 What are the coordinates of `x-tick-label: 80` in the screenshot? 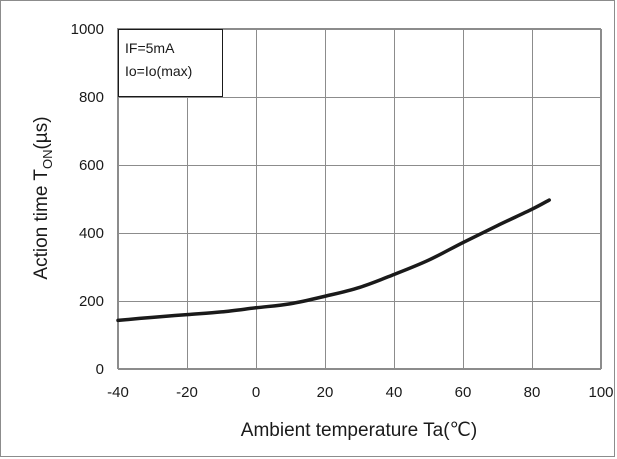 It's located at (532, 392).